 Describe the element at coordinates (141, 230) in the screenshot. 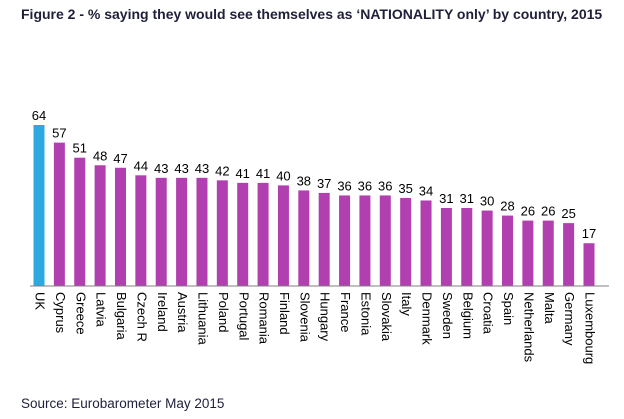

I see `bar-czech-r` at that location.